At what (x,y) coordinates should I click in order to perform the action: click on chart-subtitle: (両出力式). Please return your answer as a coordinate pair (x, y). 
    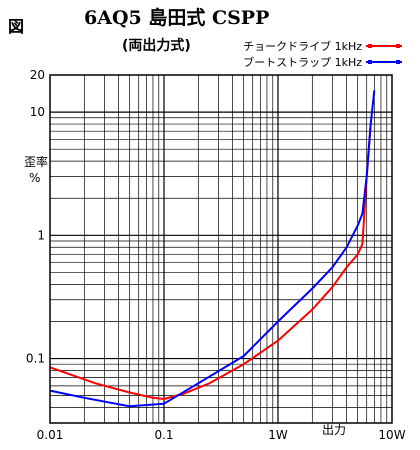
    Looking at the image, I should click on (156, 45).